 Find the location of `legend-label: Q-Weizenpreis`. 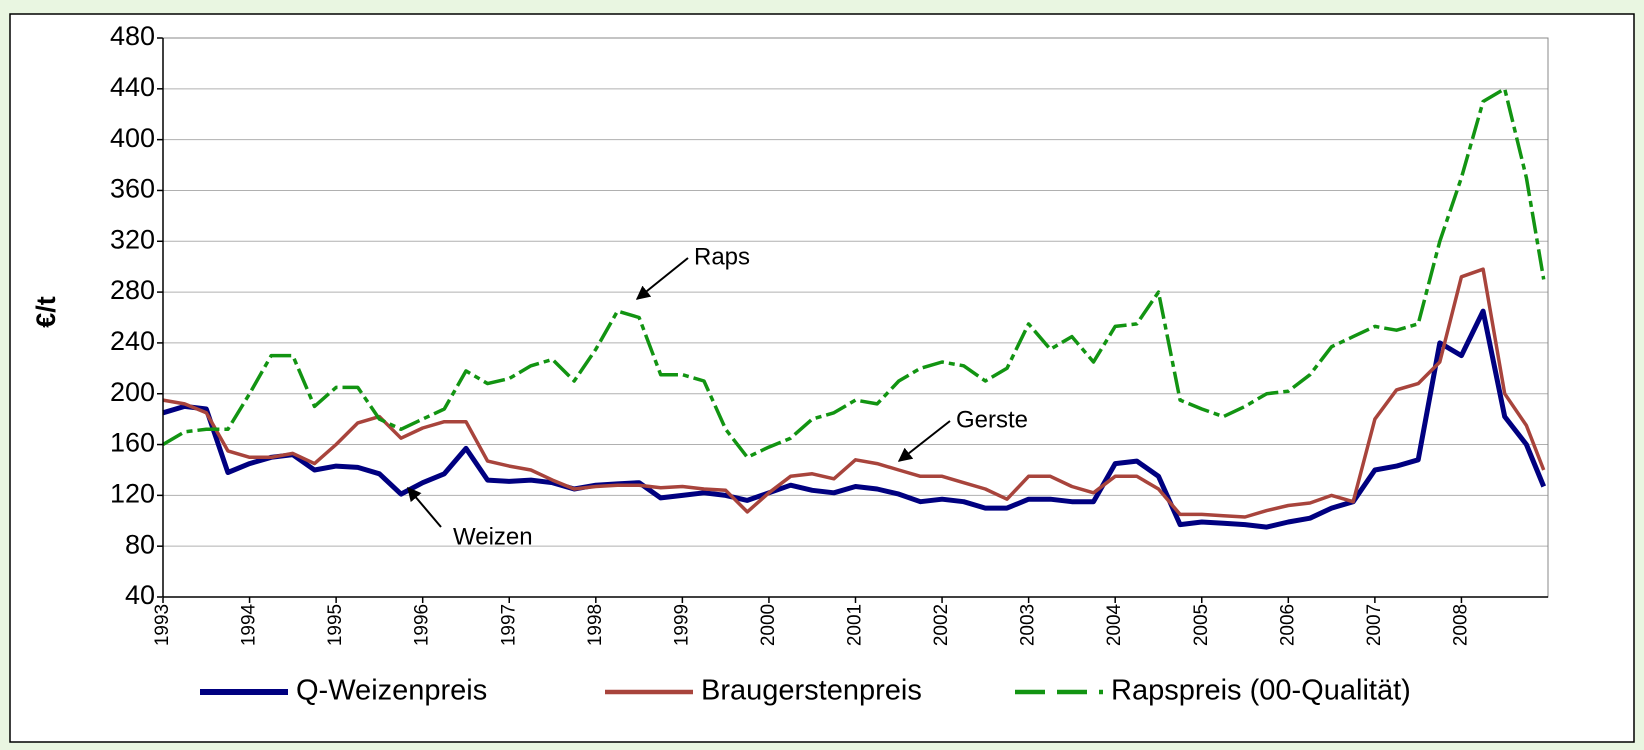

legend-label: Q-Weizenpreis is located at coordinates (391, 691).